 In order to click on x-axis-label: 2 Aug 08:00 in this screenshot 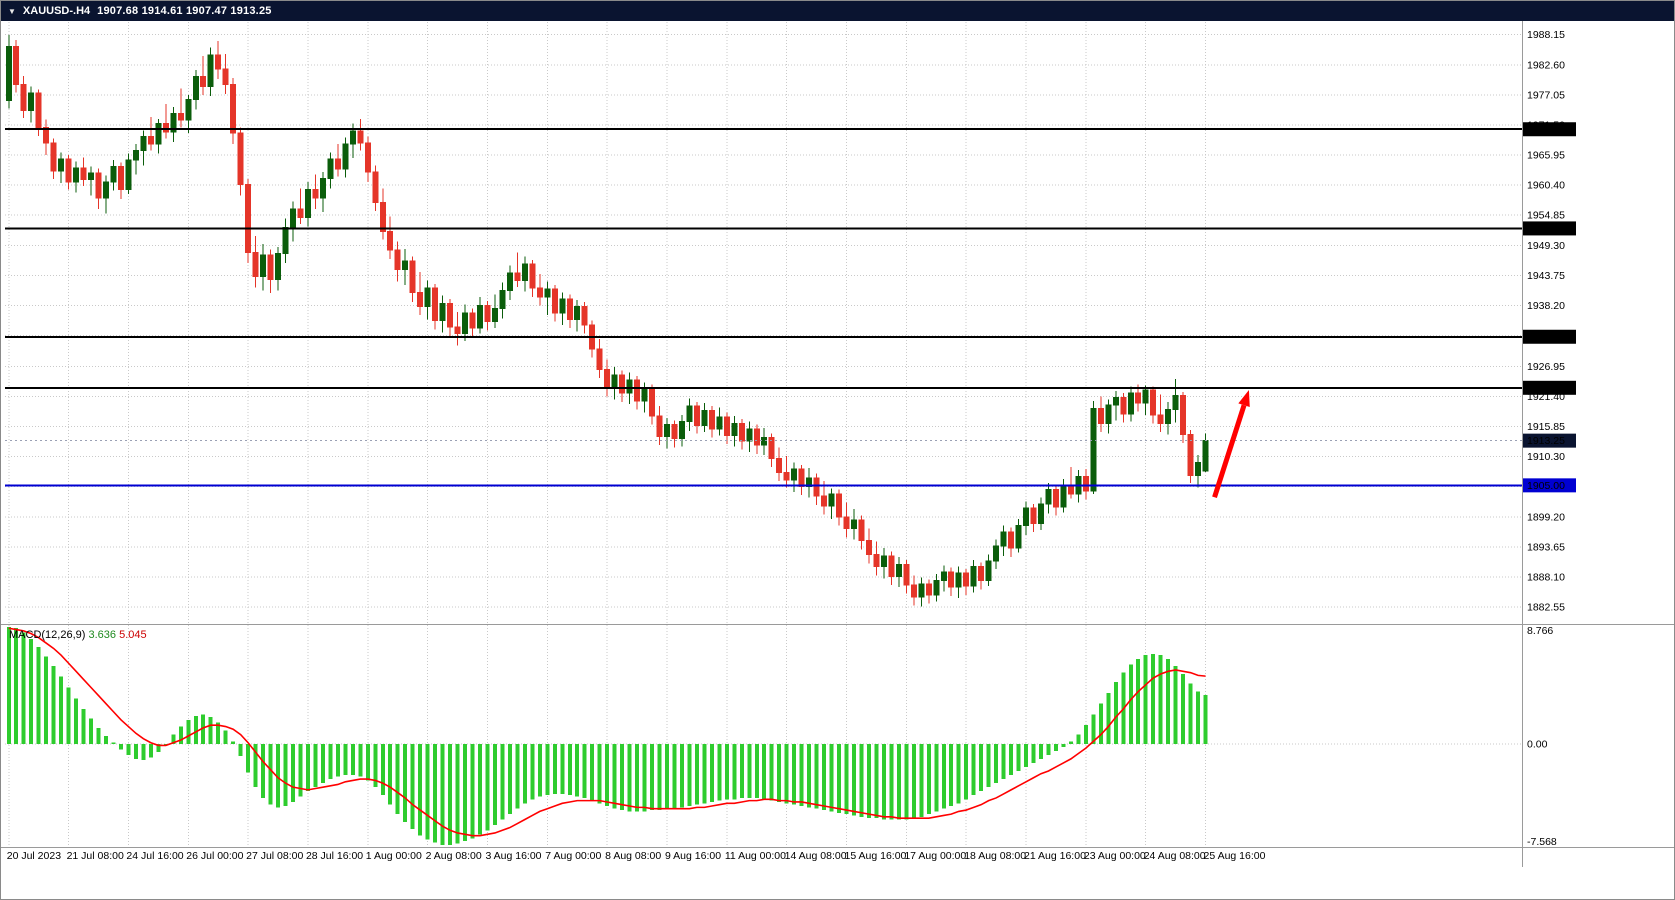, I will do `click(454, 856)`.